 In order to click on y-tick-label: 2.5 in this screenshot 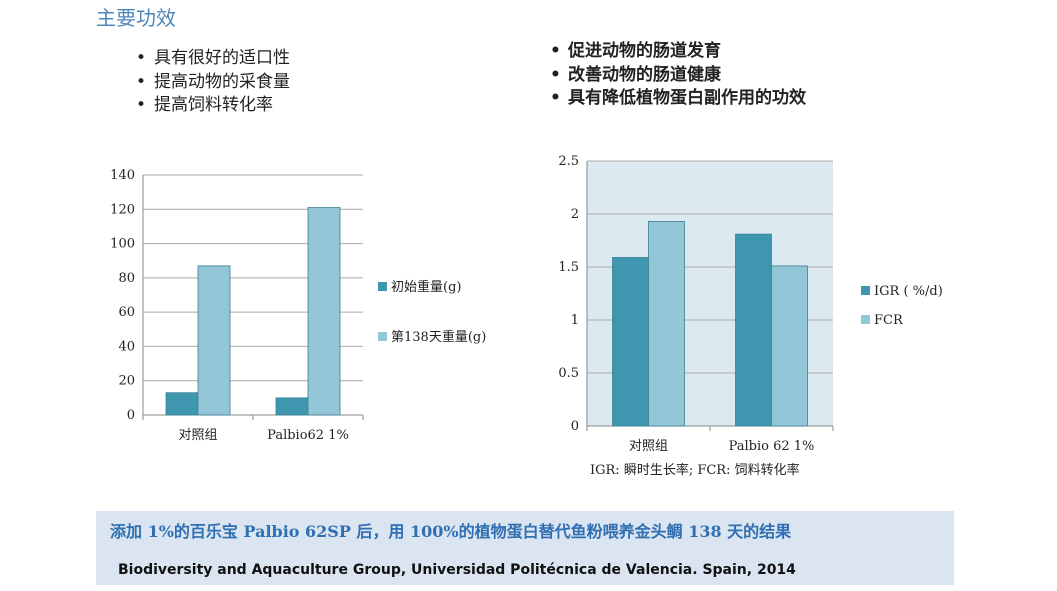, I will do `click(568, 161)`.